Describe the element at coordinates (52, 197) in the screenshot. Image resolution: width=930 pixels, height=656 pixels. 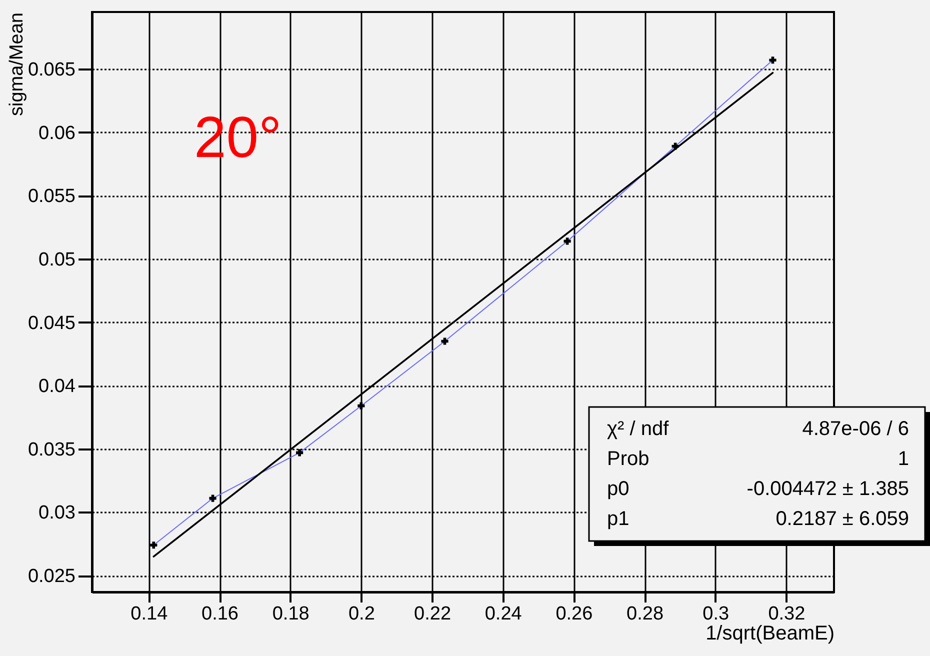
I see `y-tick-label: 0.055` at that location.